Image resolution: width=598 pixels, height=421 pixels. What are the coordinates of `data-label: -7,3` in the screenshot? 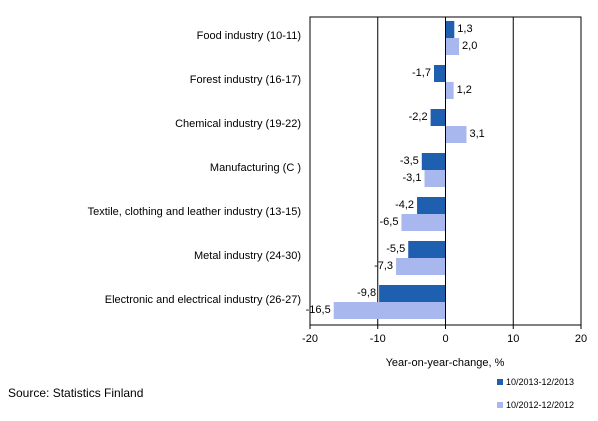 It's located at (383, 266).